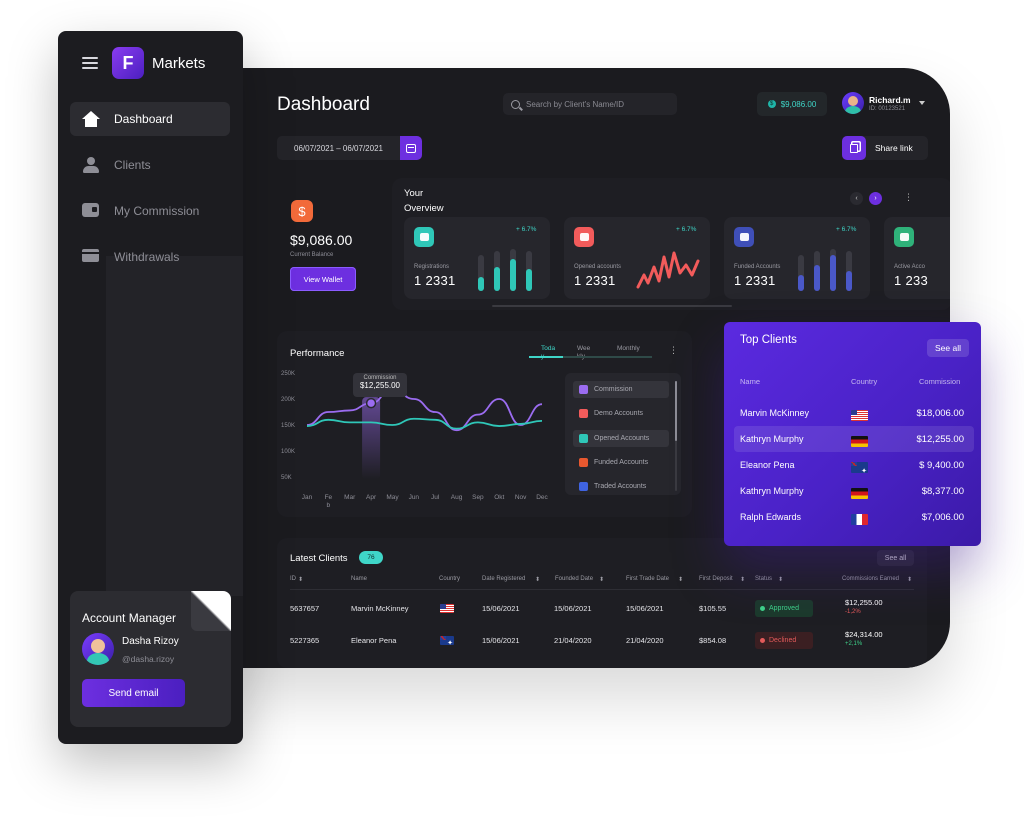 Image resolution: width=1024 pixels, height=829 pixels. I want to click on top-clients-title: Top Clients, so click(768, 340).